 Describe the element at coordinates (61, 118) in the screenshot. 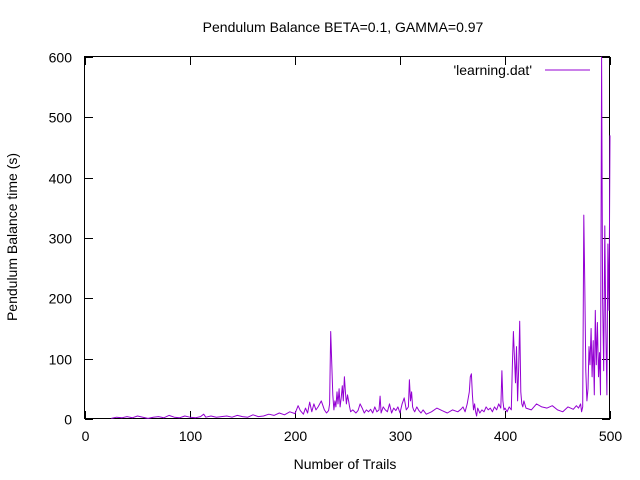

I see `y-tick-label: 500` at that location.